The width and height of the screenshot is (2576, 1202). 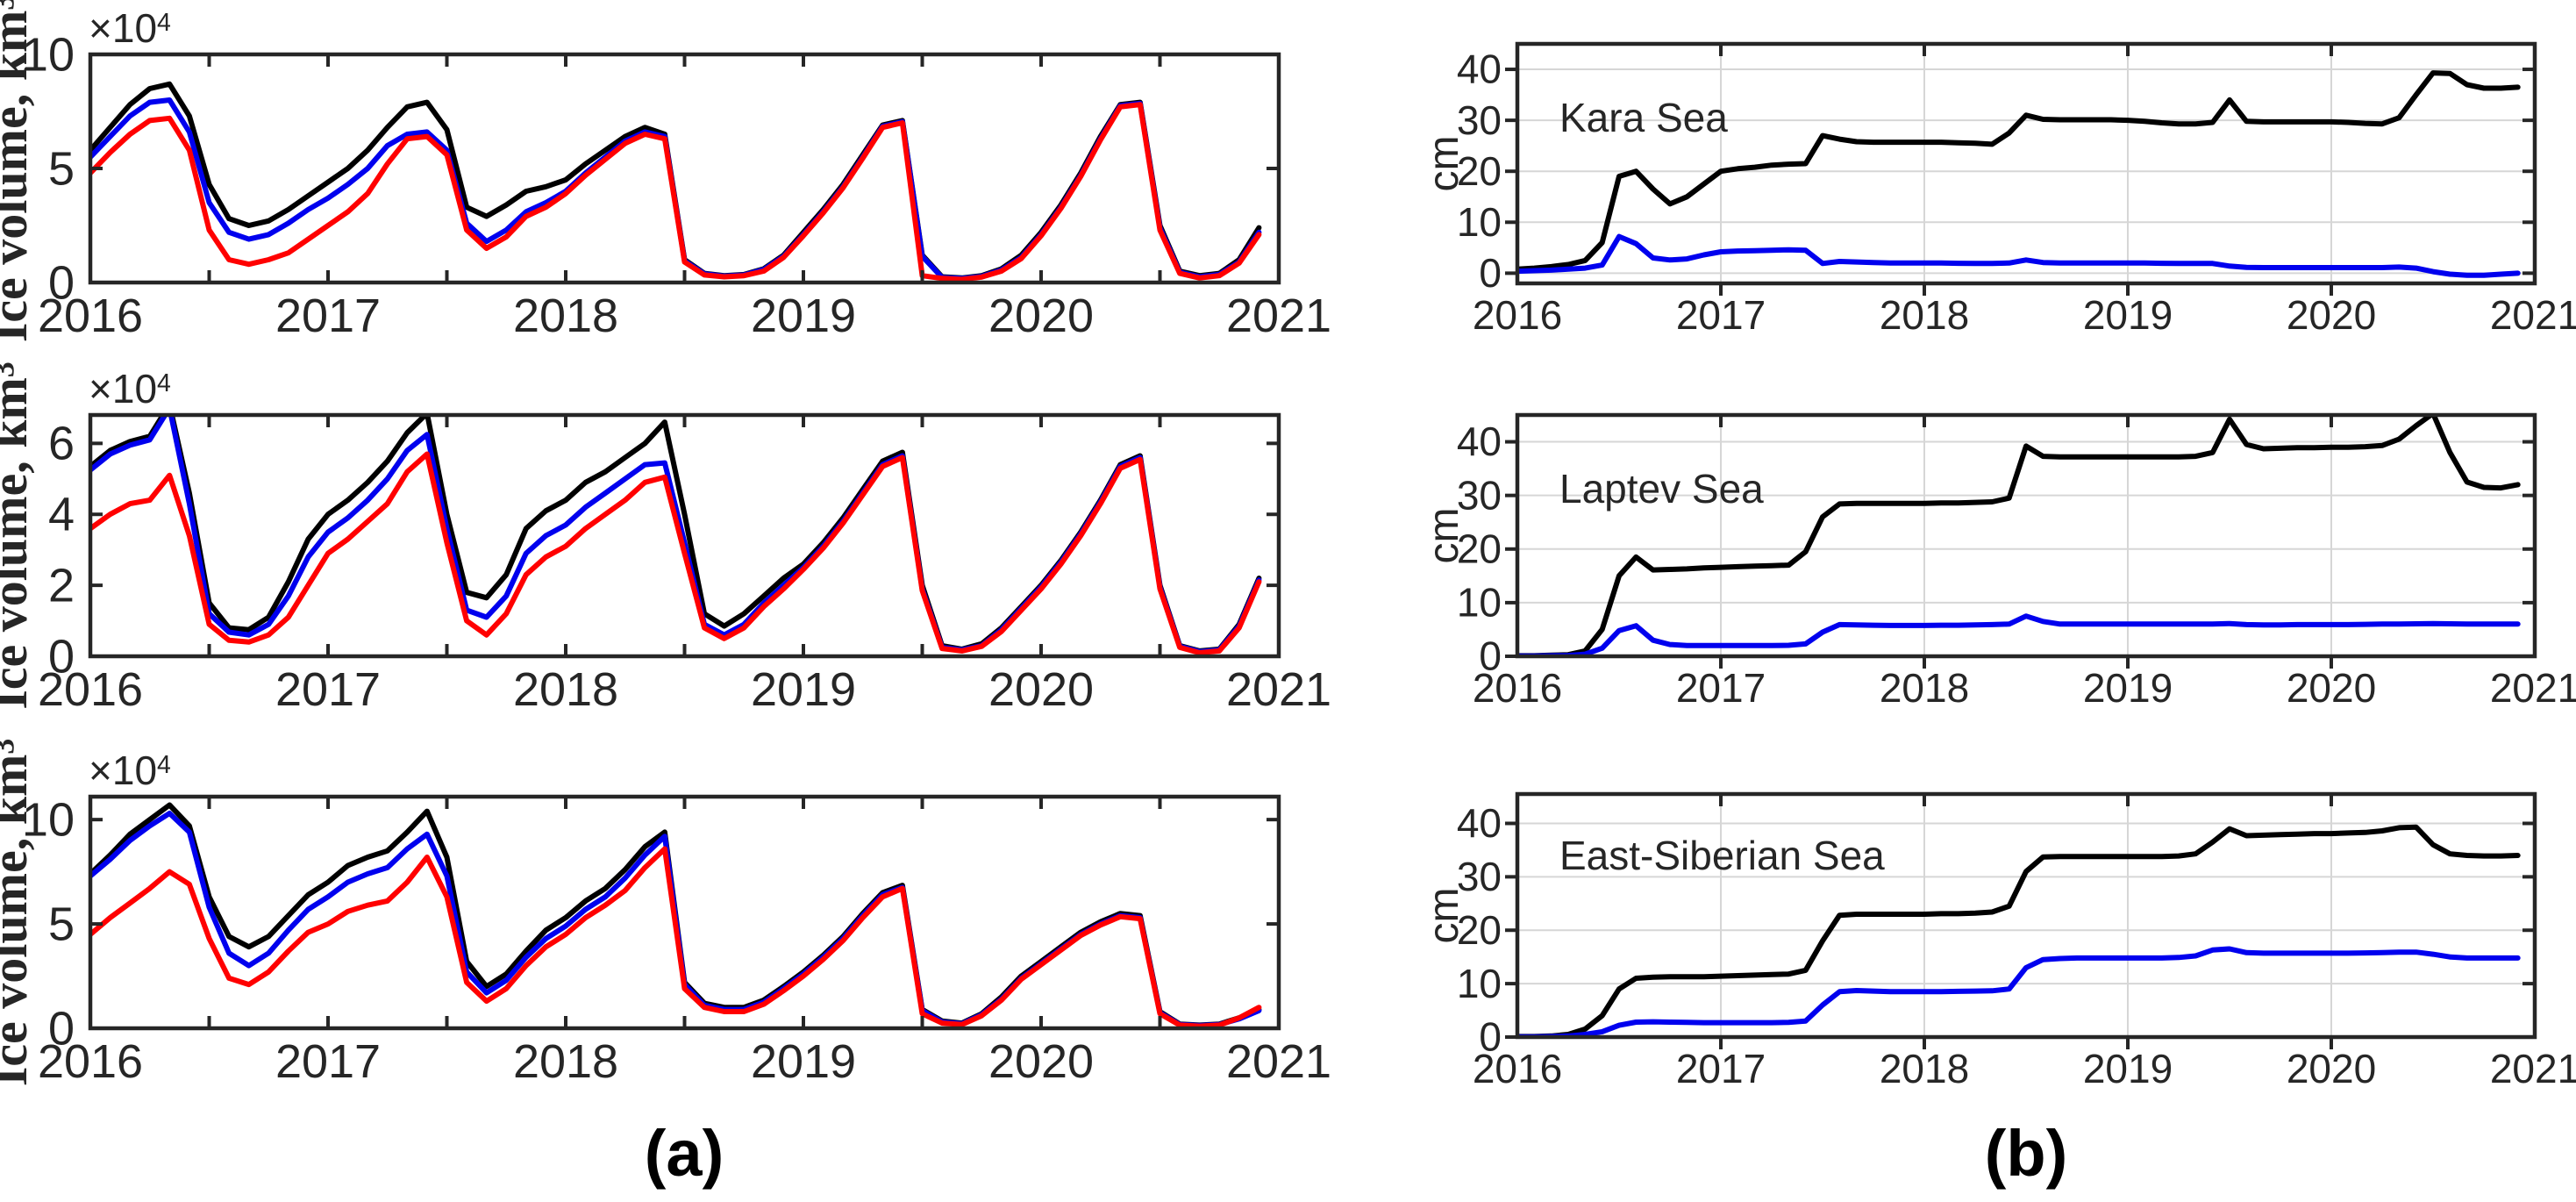 What do you see at coordinates (676, 553) in the screenshot?
I see `ice-volume-middle-series-red` at bounding box center [676, 553].